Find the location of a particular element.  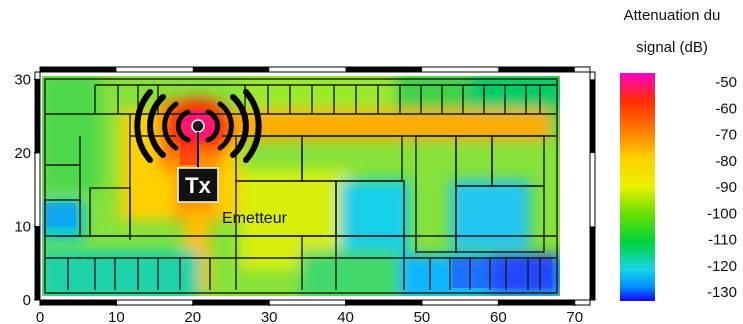

colorbar-tick-label: -70 is located at coordinates (726, 135).